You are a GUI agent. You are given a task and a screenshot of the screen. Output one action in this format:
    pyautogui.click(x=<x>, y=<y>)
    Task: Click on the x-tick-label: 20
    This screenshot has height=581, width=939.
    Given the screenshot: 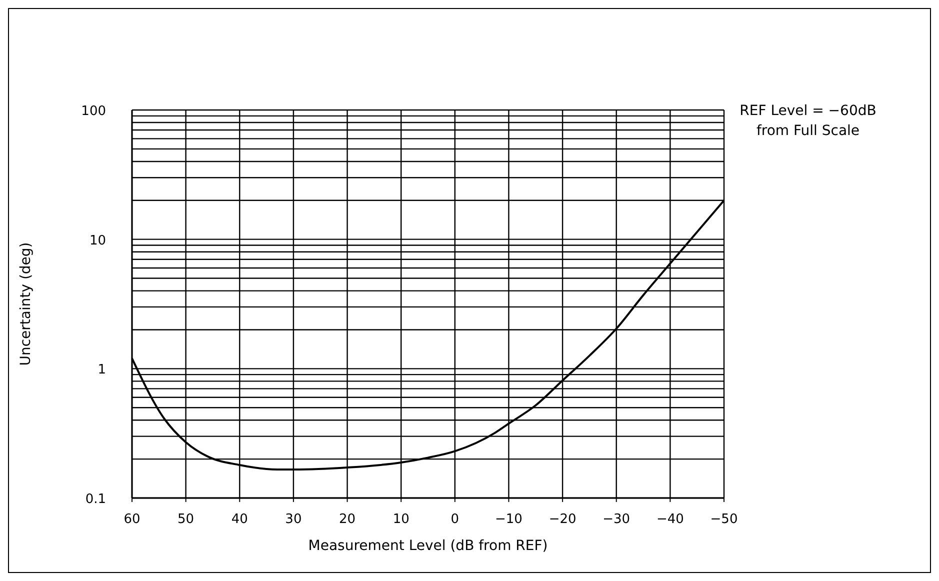 What is the action you would take?
    pyautogui.click(x=347, y=519)
    